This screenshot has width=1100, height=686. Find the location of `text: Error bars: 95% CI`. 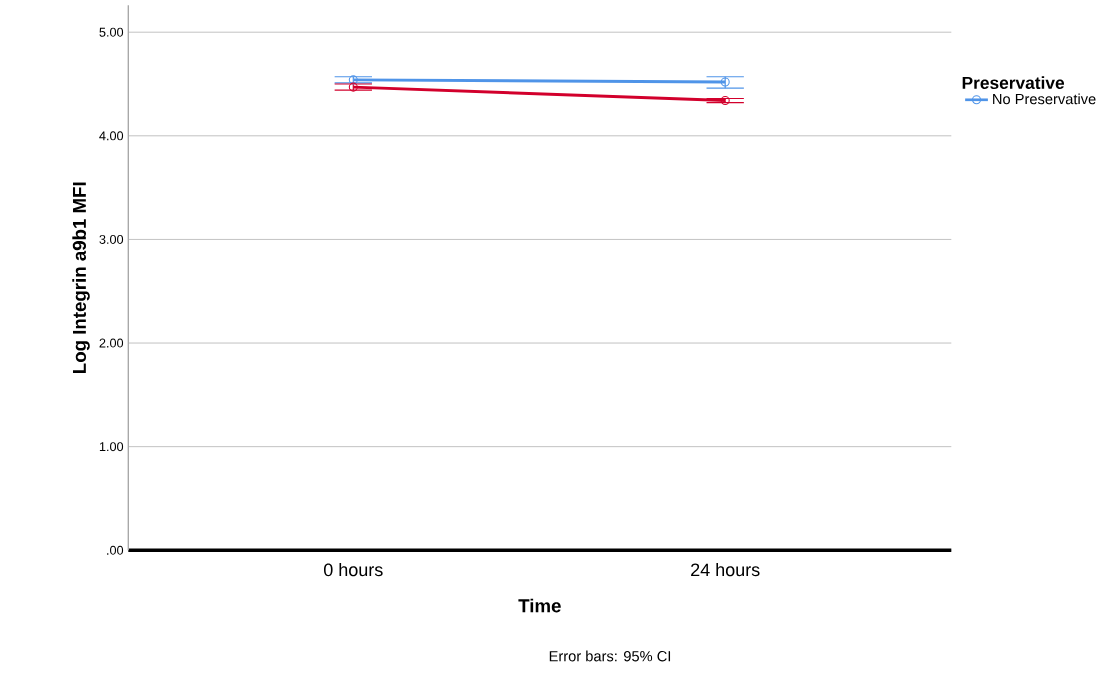

text: Error bars: 95% CI is located at coordinates (610, 656).